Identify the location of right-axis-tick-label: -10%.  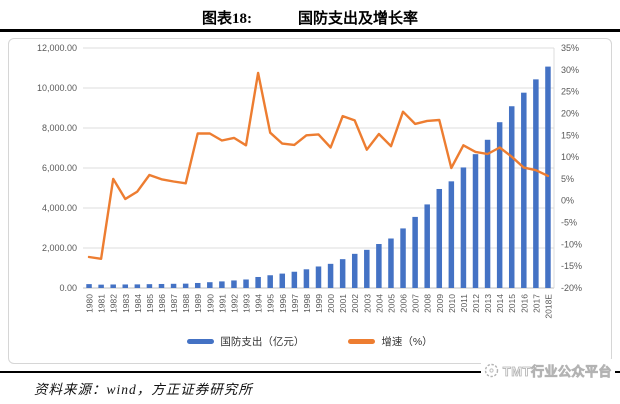
(571, 244).